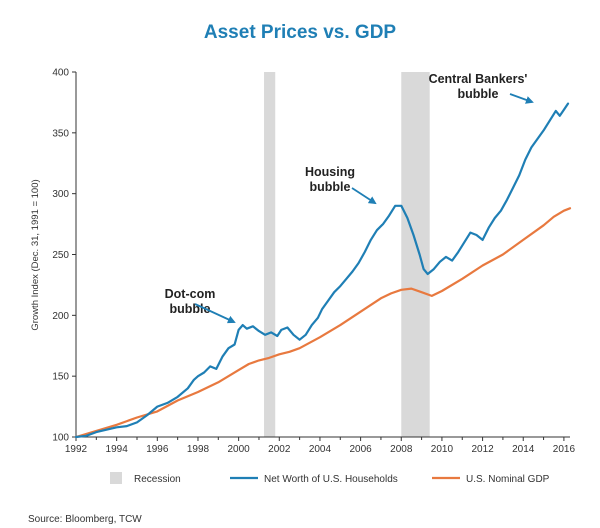 This screenshot has width=600, height=528. What do you see at coordinates (320, 449) in the screenshot?
I see `x-tick-label: 2004` at bounding box center [320, 449].